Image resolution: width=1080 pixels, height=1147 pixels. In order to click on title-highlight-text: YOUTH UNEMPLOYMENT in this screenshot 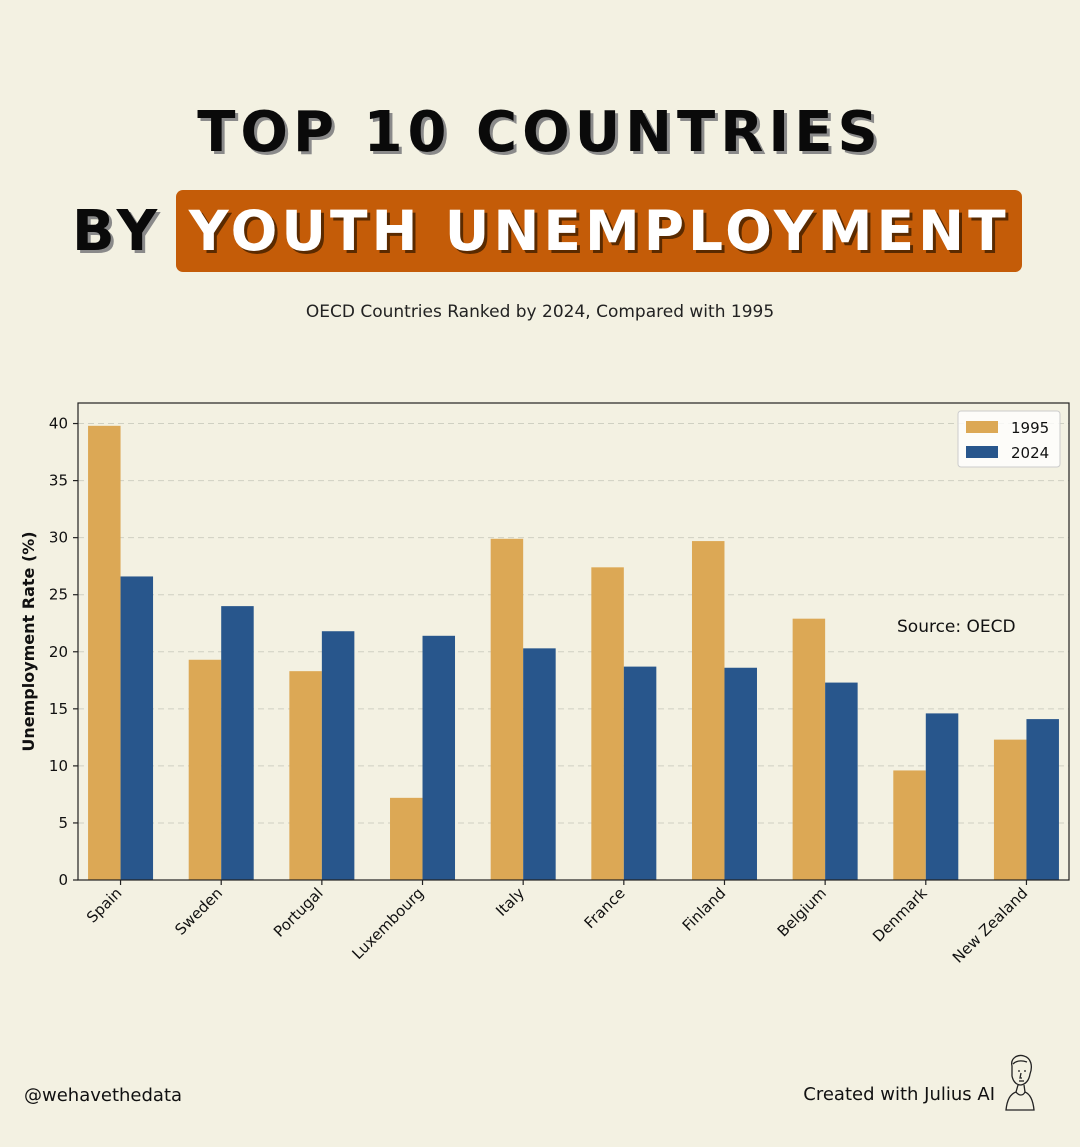, I will do `click(599, 231)`.